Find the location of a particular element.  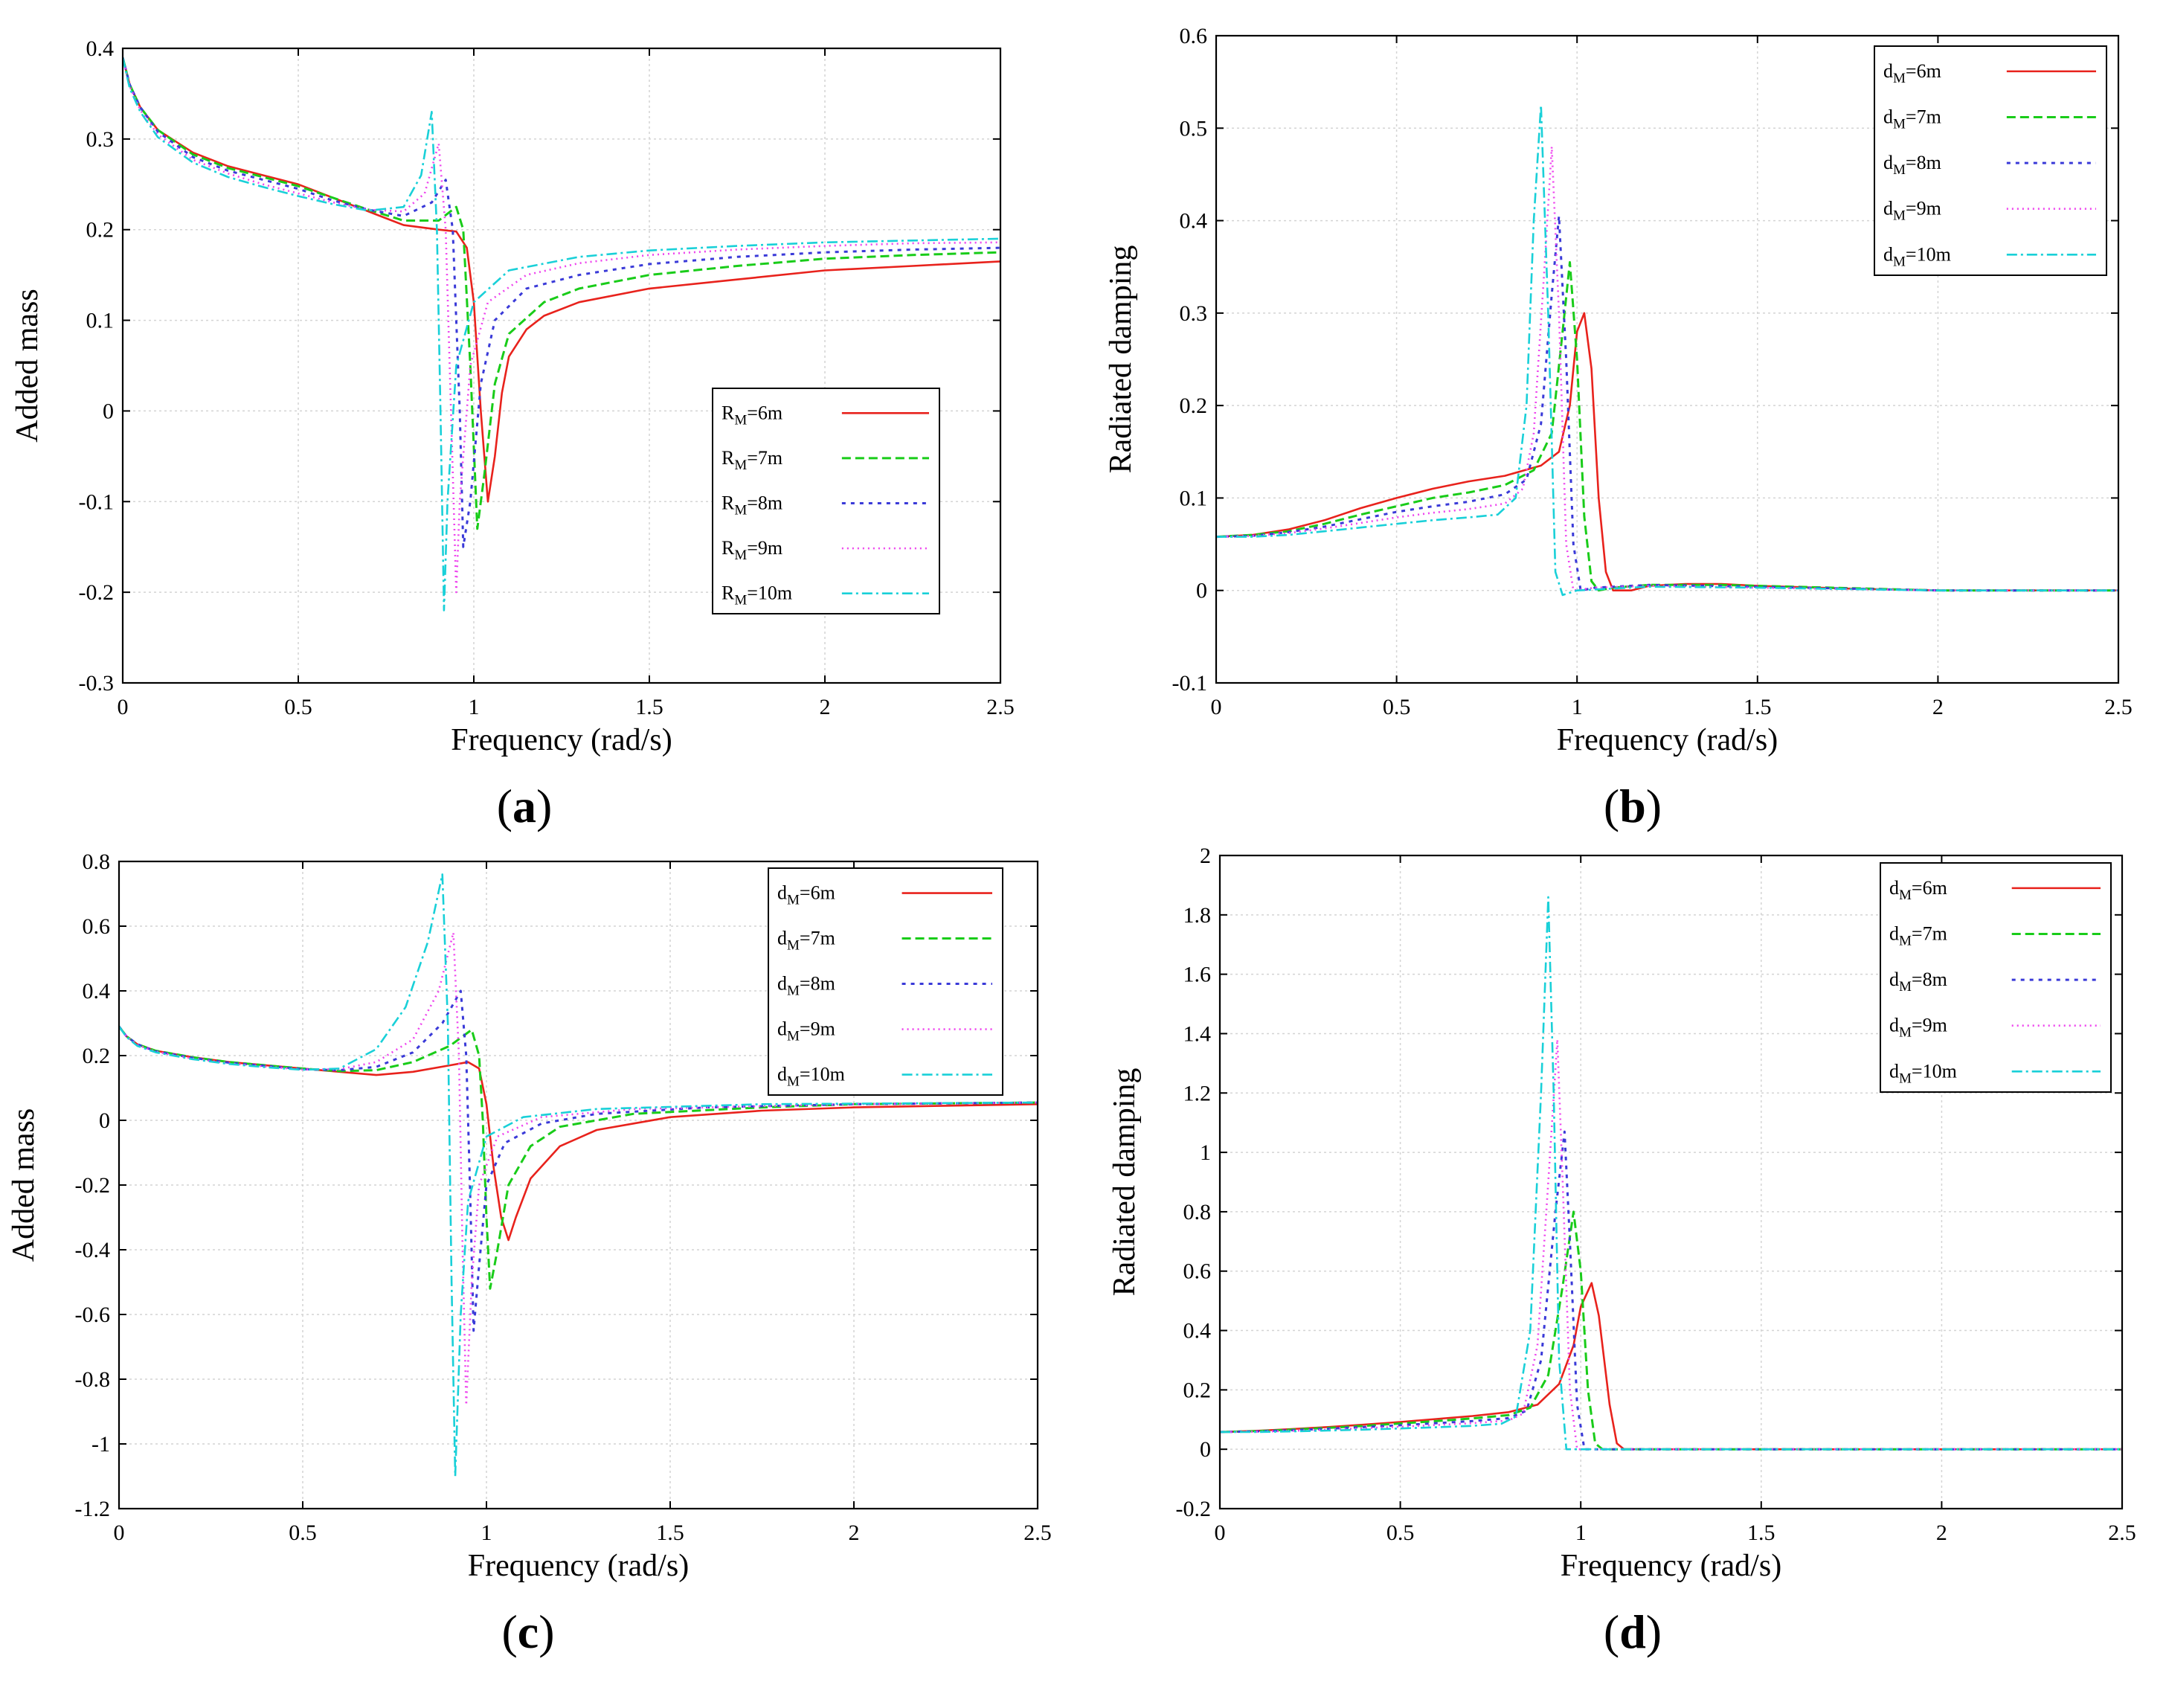

y-tick-label: 0.5 is located at coordinates (1194, 128).